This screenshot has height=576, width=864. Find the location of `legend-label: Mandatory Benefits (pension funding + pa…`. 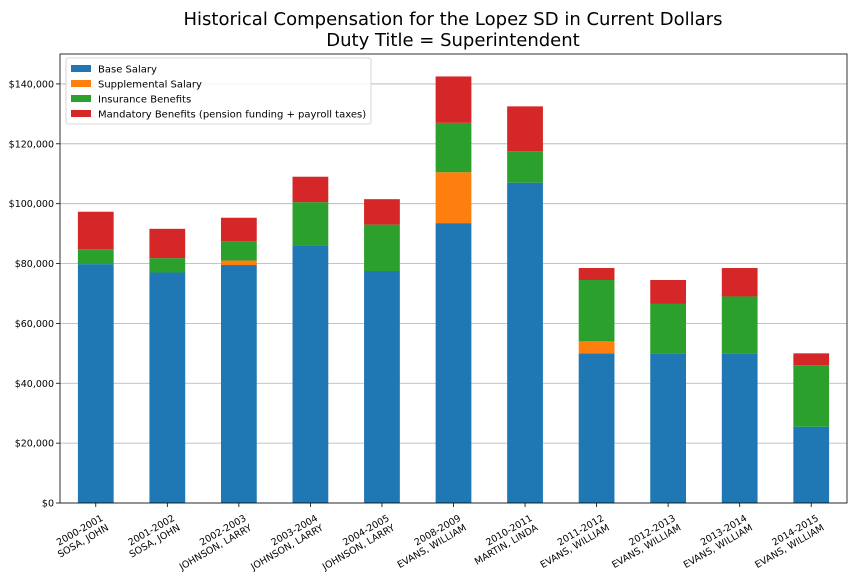

legend-label: Mandatory Benefits (pension funding + pa… is located at coordinates (232, 115).